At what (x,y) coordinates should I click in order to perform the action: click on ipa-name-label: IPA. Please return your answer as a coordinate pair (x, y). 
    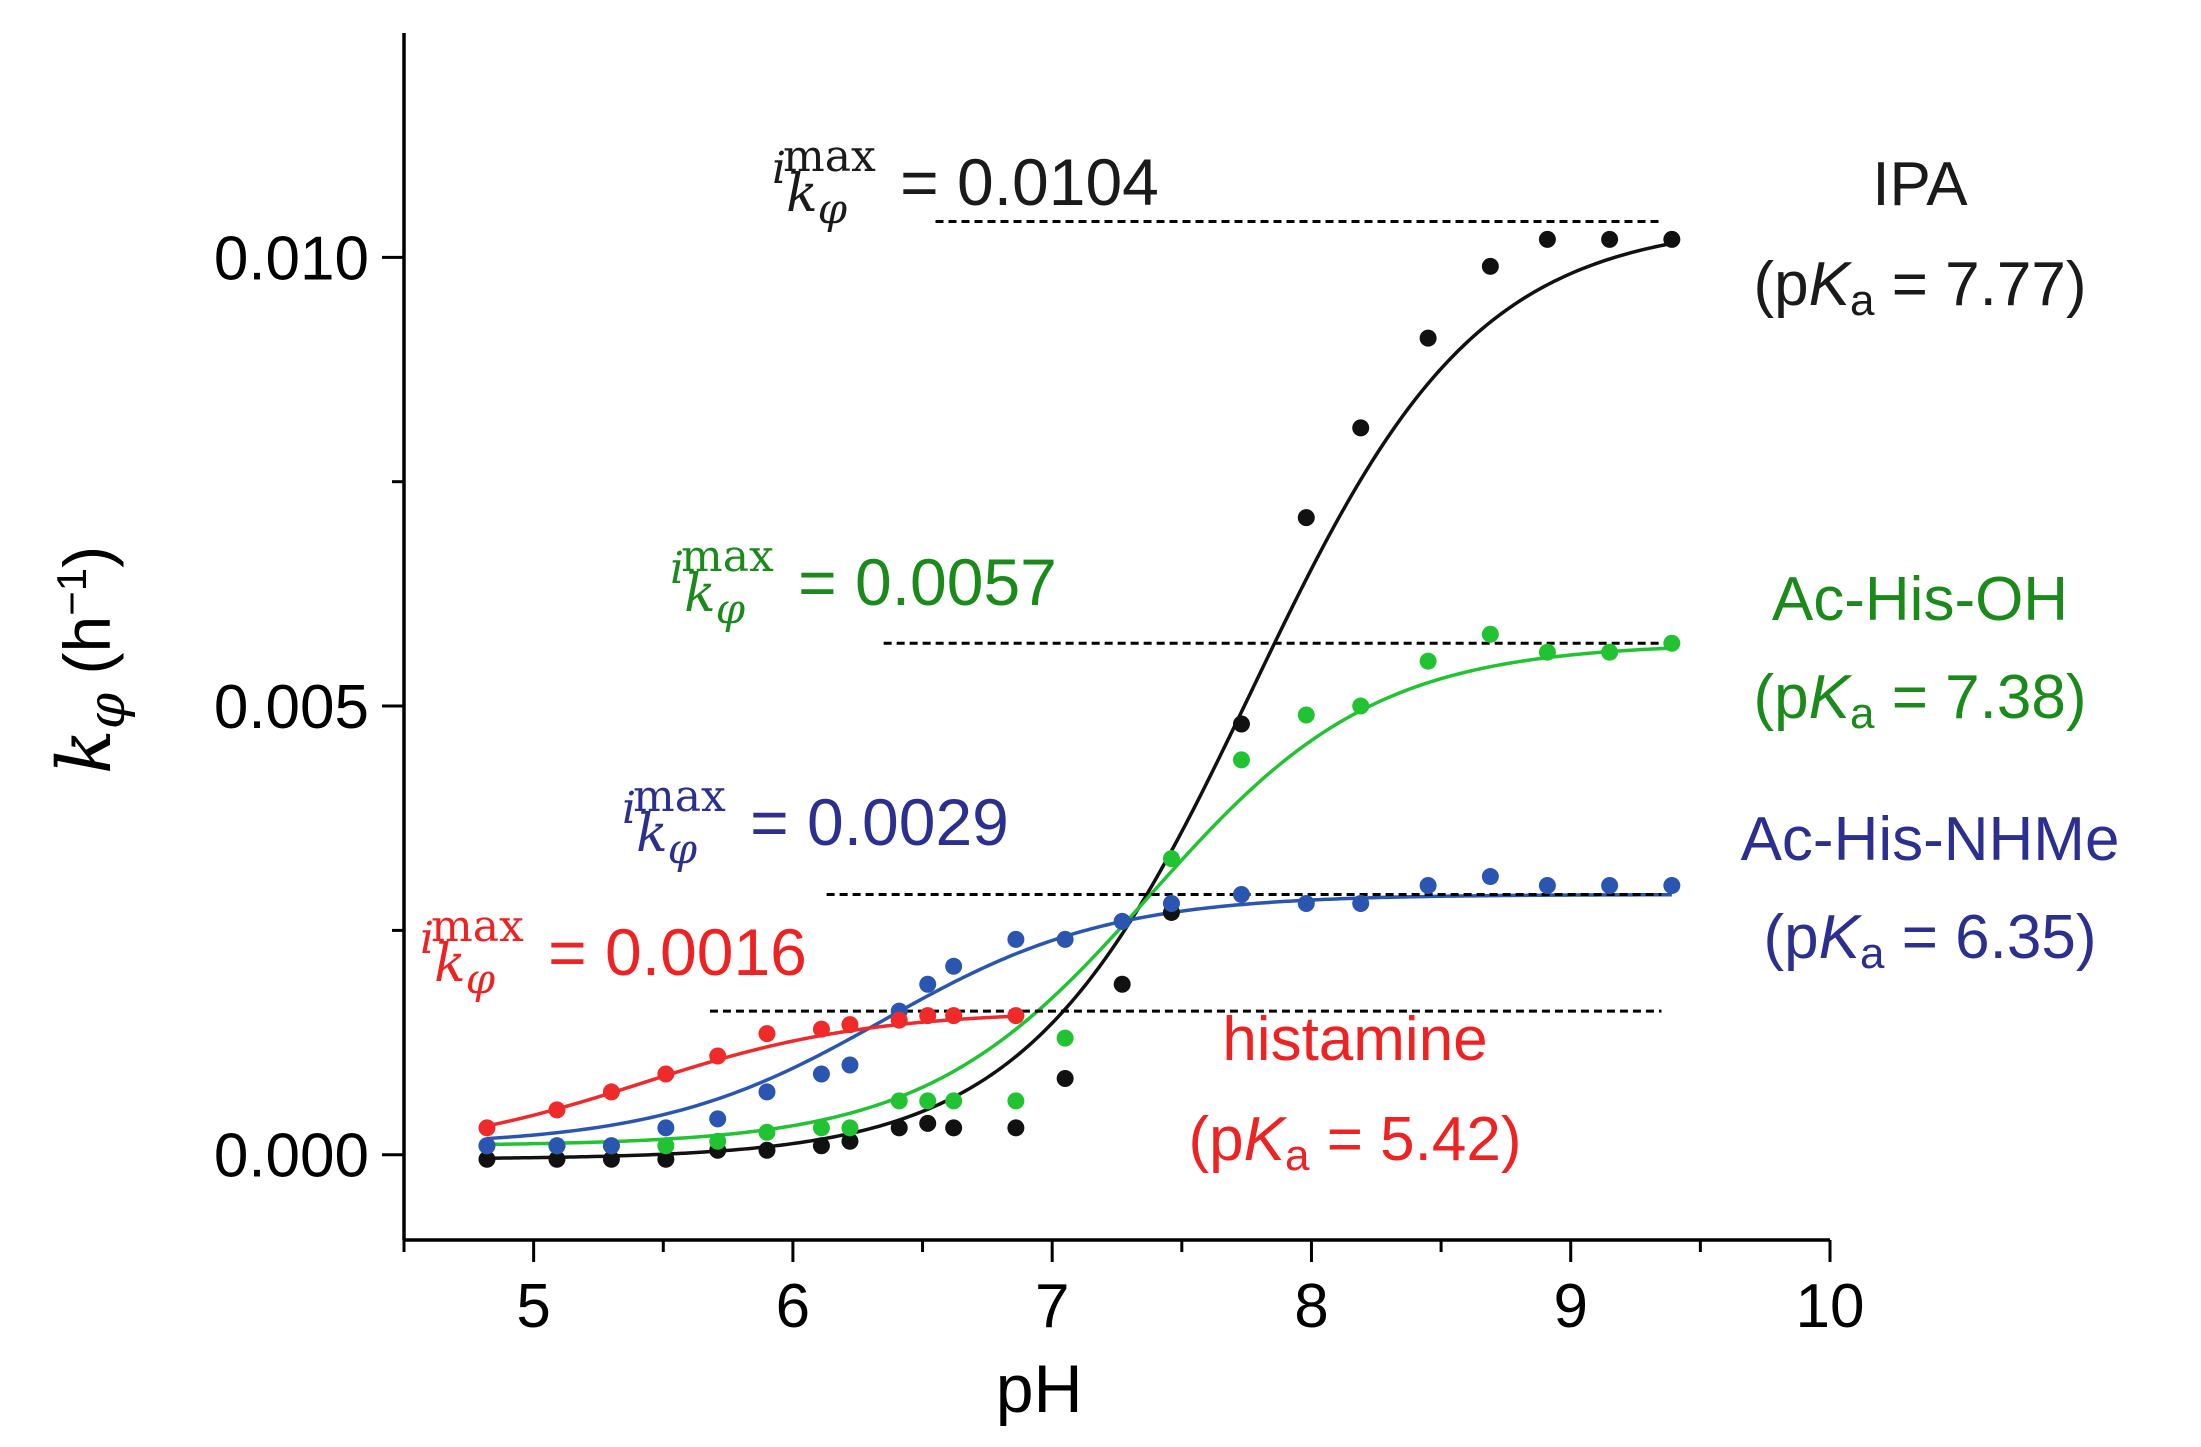
    Looking at the image, I should click on (1920, 184).